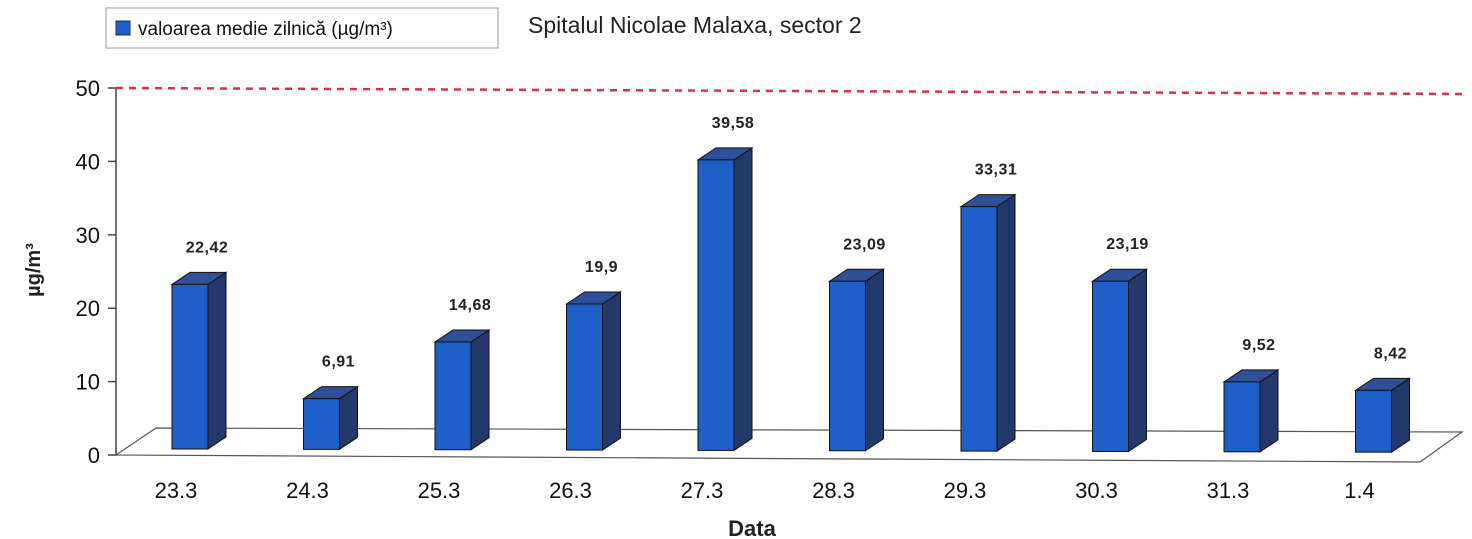  Describe the element at coordinates (864, 244) in the screenshot. I see `data-label: 23,09` at that location.